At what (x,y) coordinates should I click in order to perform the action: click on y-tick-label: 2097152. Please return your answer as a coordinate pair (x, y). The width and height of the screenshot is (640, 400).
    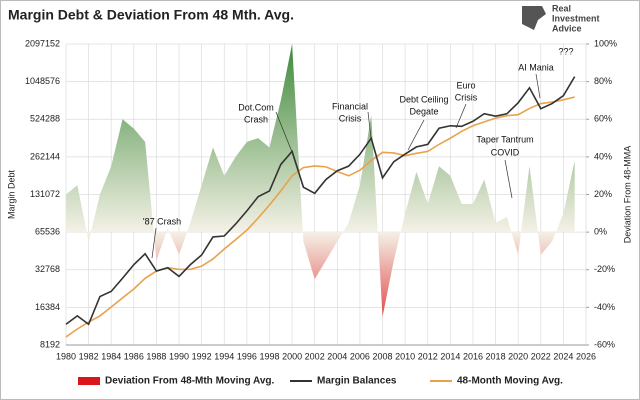
    Looking at the image, I should click on (42, 43).